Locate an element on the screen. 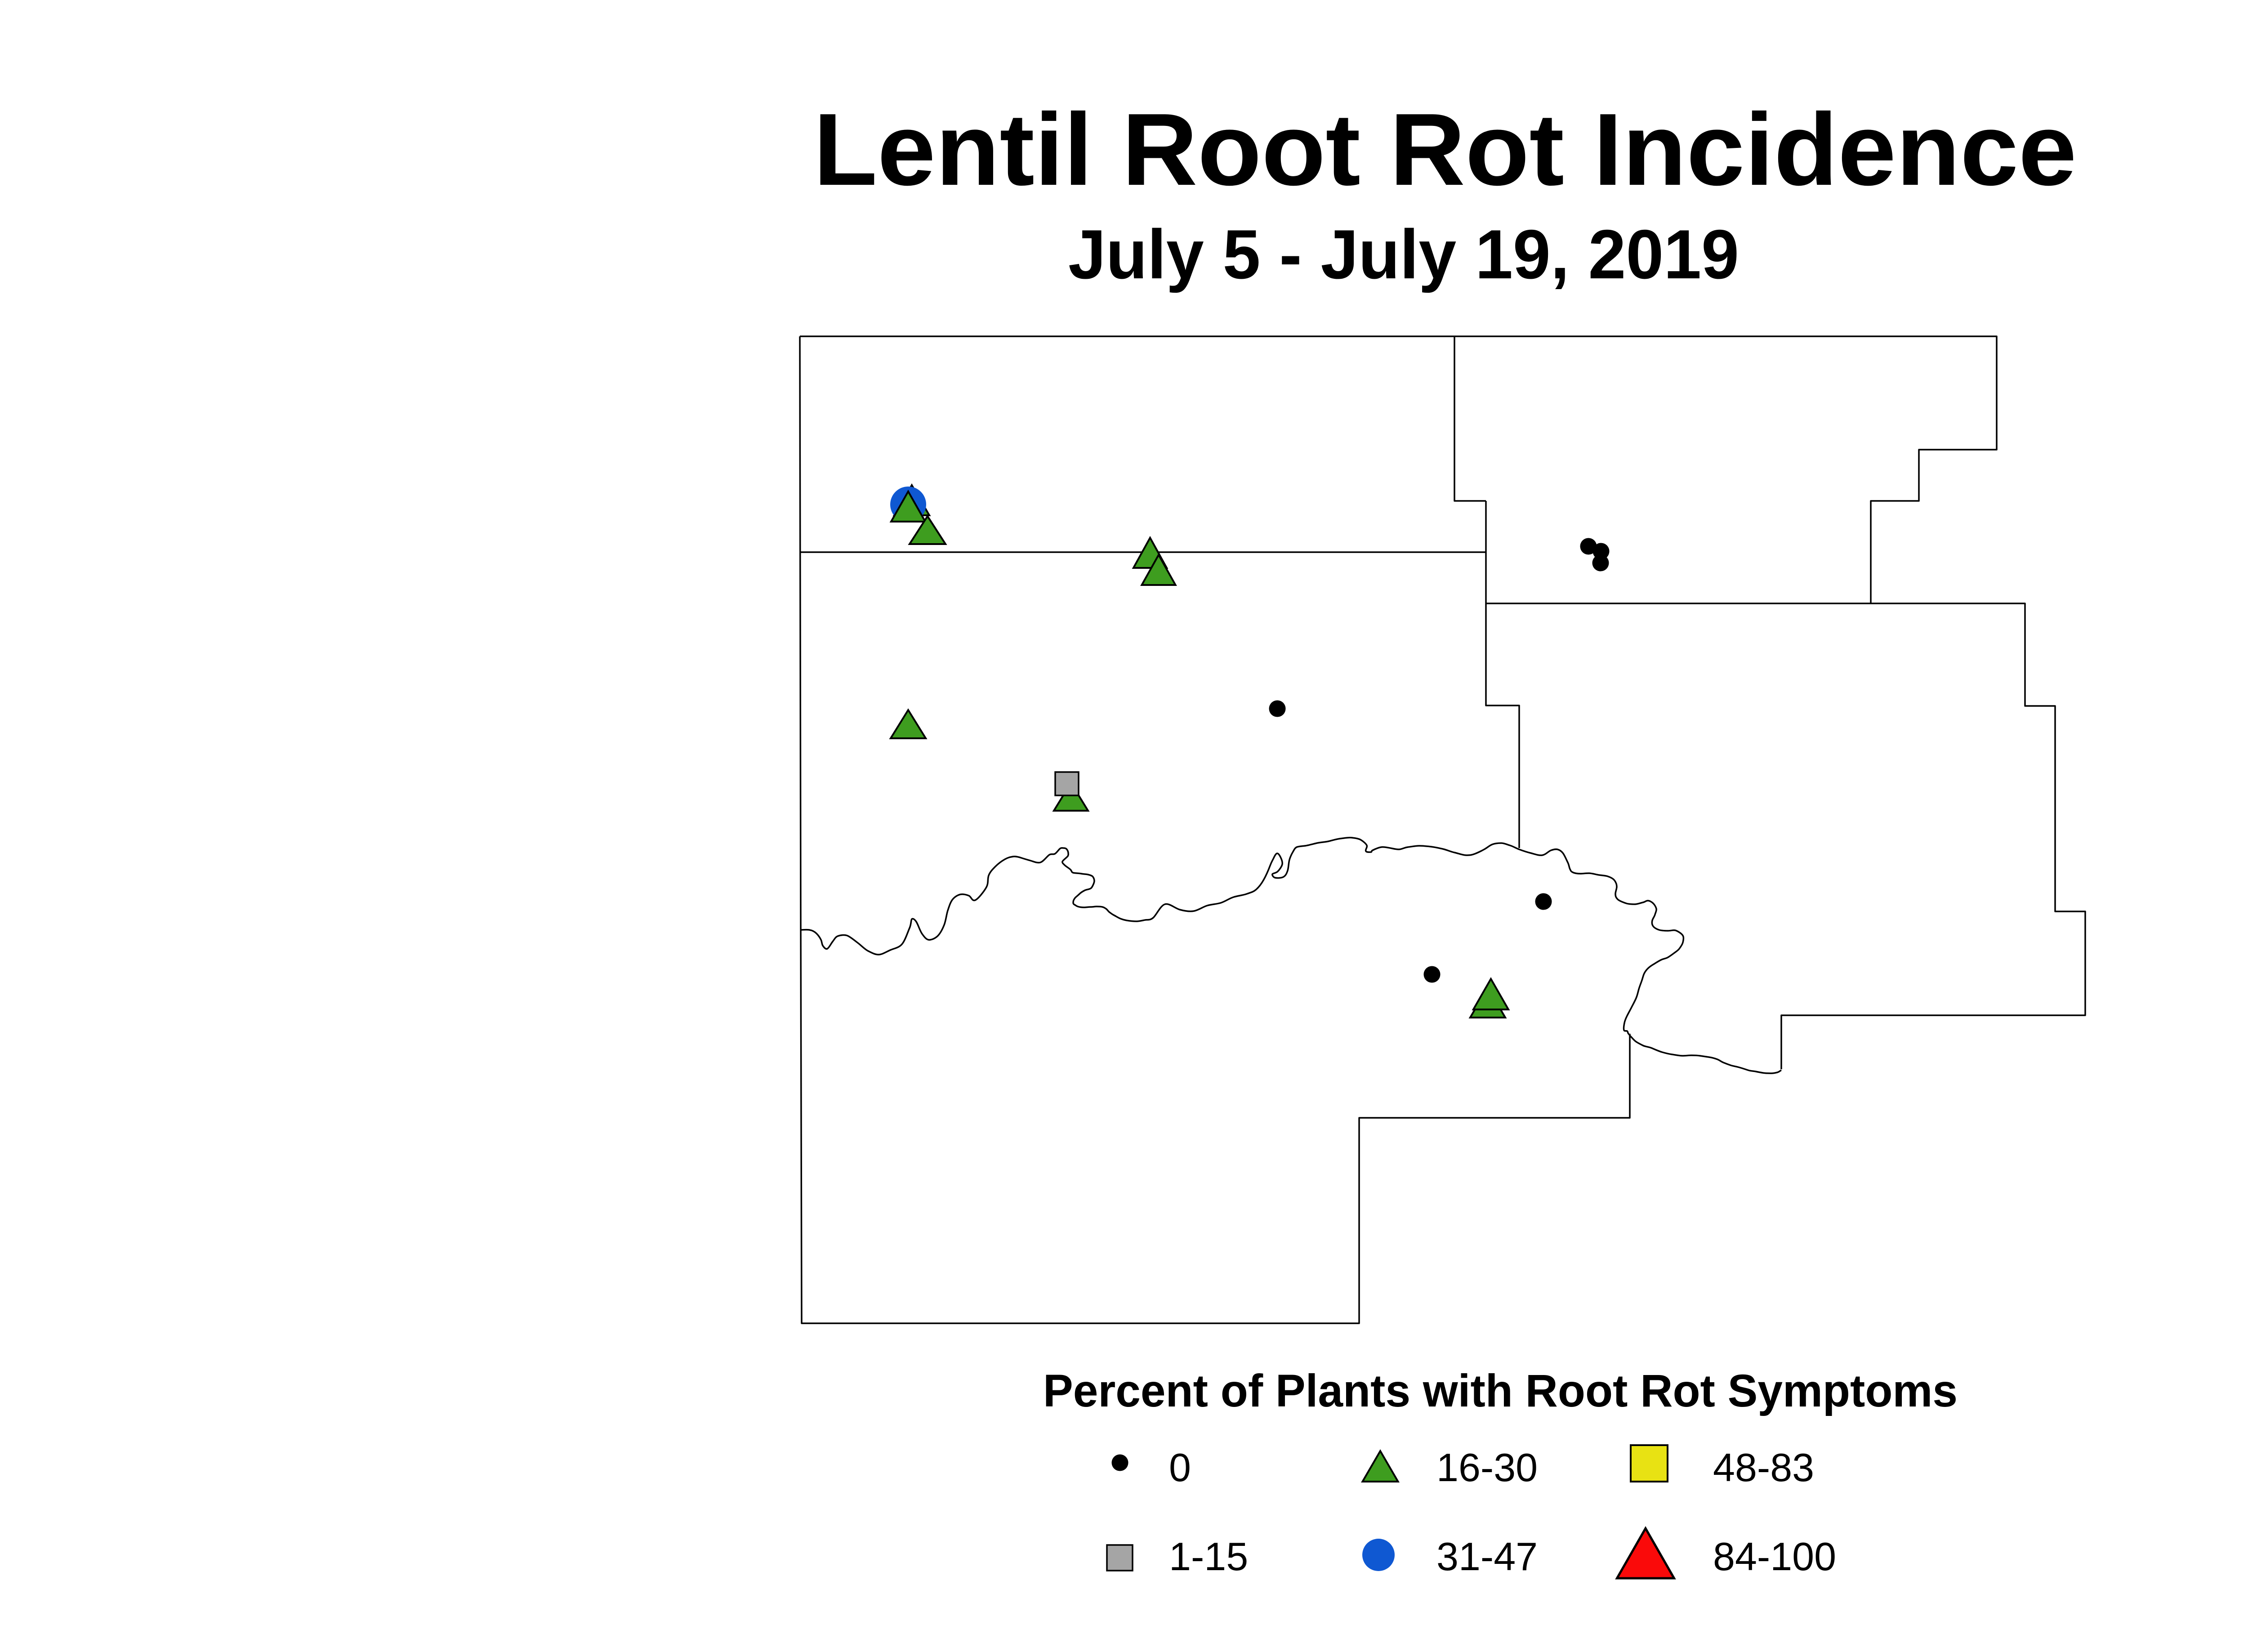  svg-text: 31-47 is located at coordinates (1487, 1556).